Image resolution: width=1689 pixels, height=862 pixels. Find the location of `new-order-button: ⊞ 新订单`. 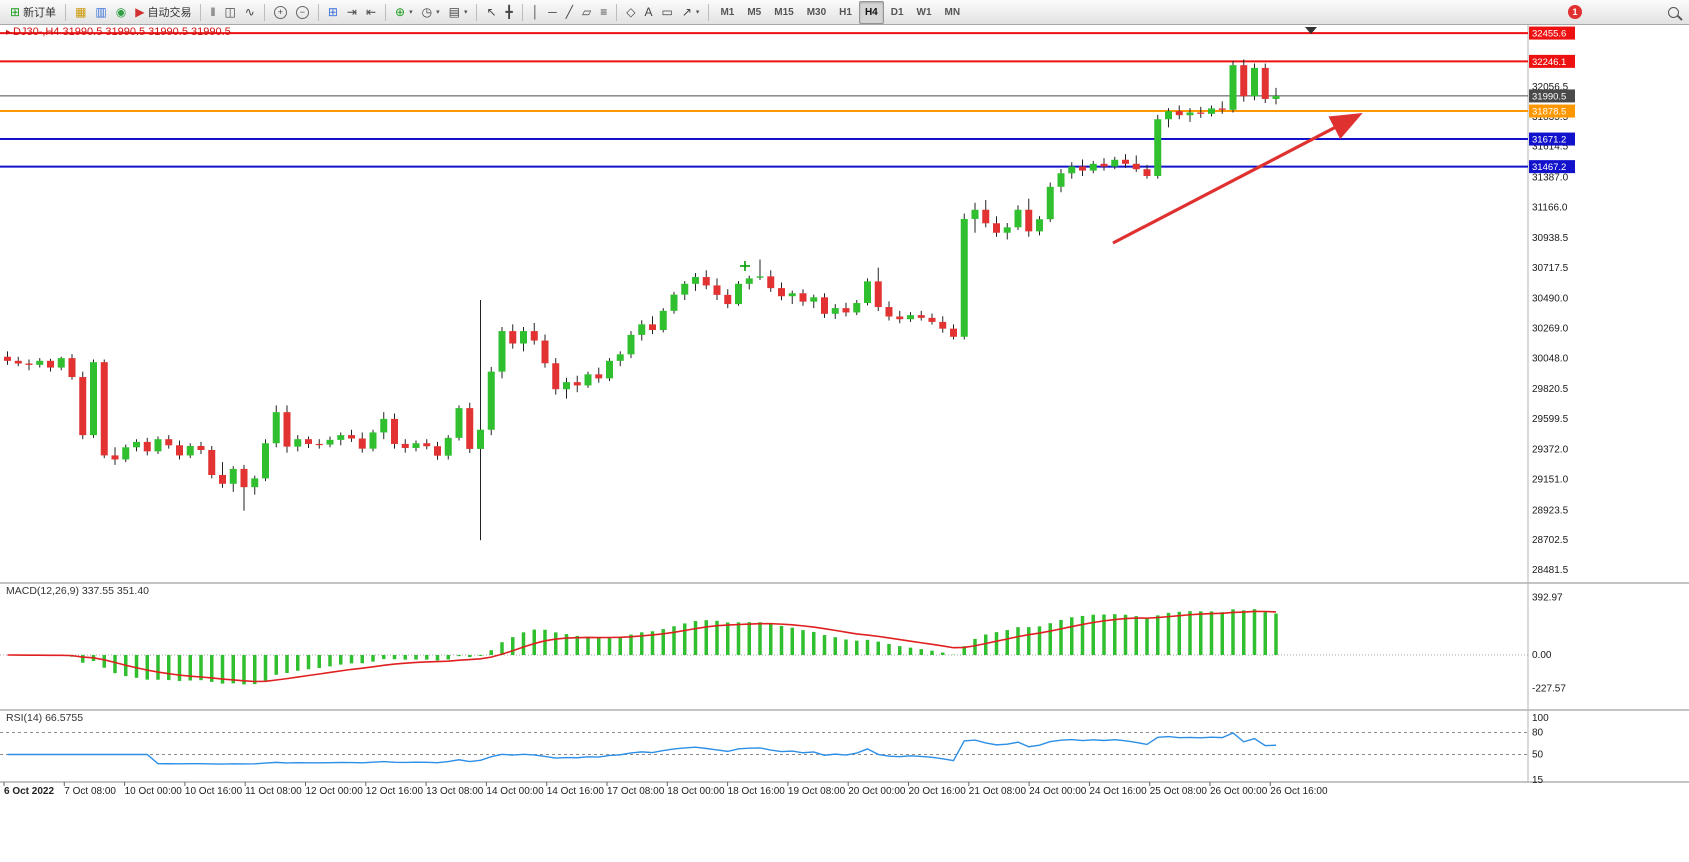

new-order-button: ⊞ 新订单 is located at coordinates (33, 12).